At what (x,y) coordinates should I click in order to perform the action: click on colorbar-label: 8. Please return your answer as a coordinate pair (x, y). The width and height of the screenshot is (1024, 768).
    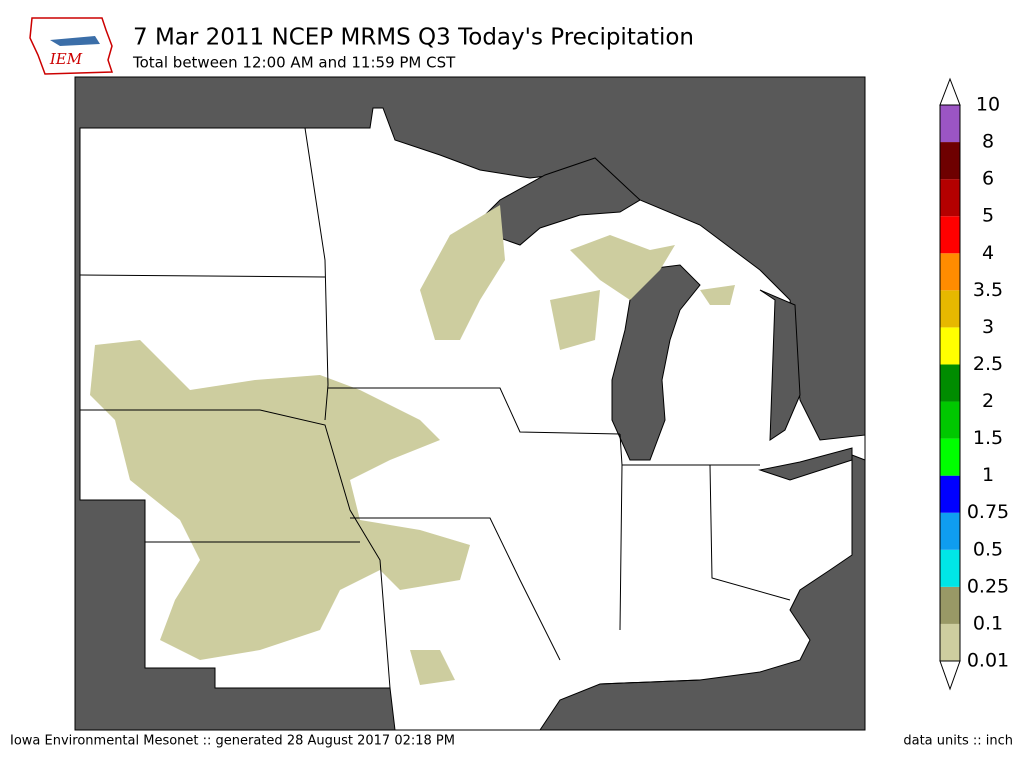
    Looking at the image, I should click on (988, 142).